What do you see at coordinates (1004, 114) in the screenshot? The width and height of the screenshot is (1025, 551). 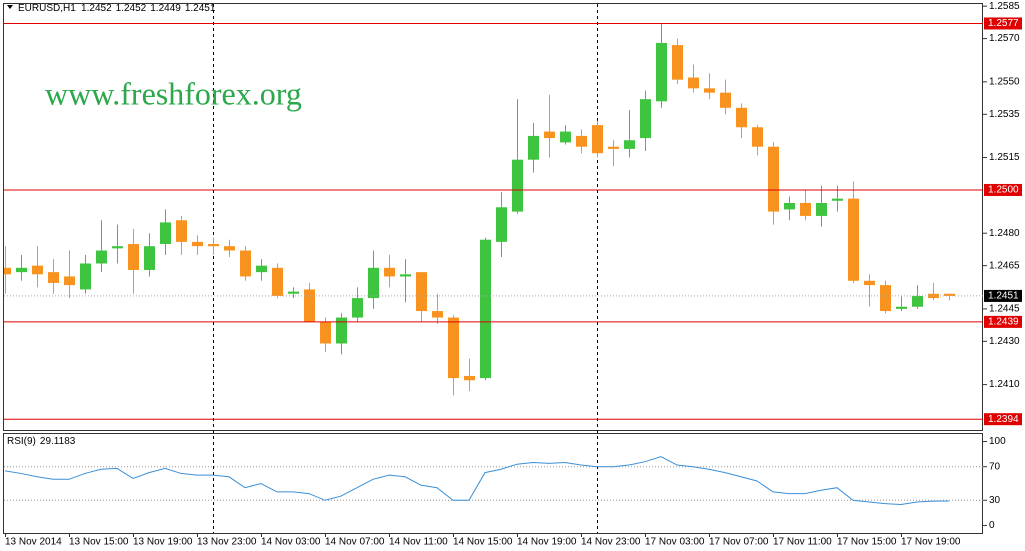 I see `y-tick-label: 1.2535` at bounding box center [1004, 114].